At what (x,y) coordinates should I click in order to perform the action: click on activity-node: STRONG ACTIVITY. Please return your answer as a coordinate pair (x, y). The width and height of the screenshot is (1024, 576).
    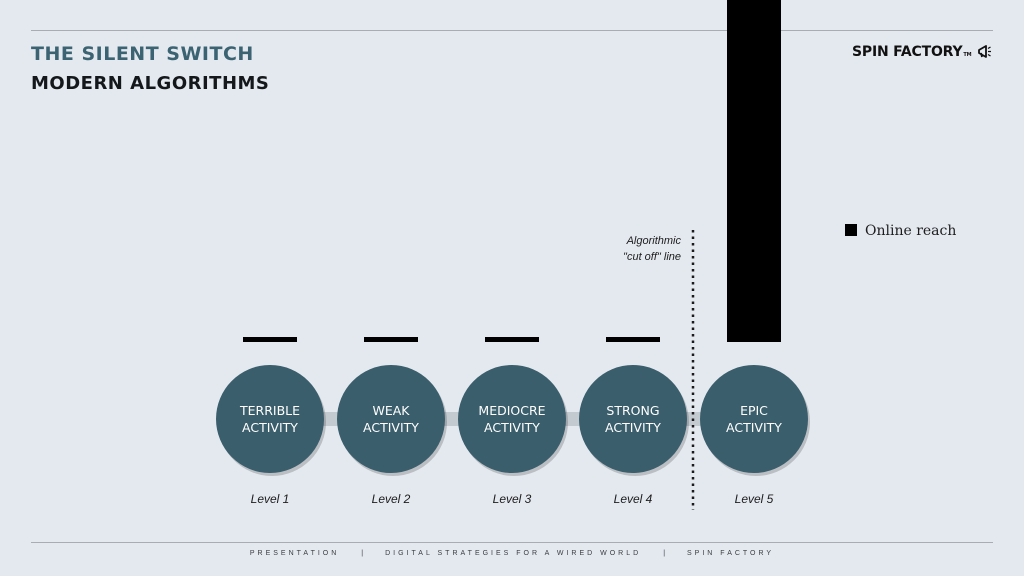
    Looking at the image, I should click on (634, 420).